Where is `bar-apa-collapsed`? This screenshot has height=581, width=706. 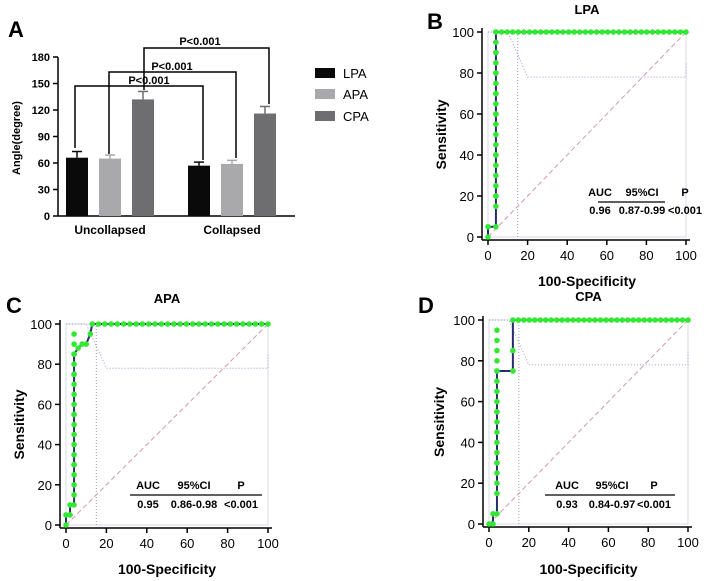 bar-apa-collapsed is located at coordinates (232, 189).